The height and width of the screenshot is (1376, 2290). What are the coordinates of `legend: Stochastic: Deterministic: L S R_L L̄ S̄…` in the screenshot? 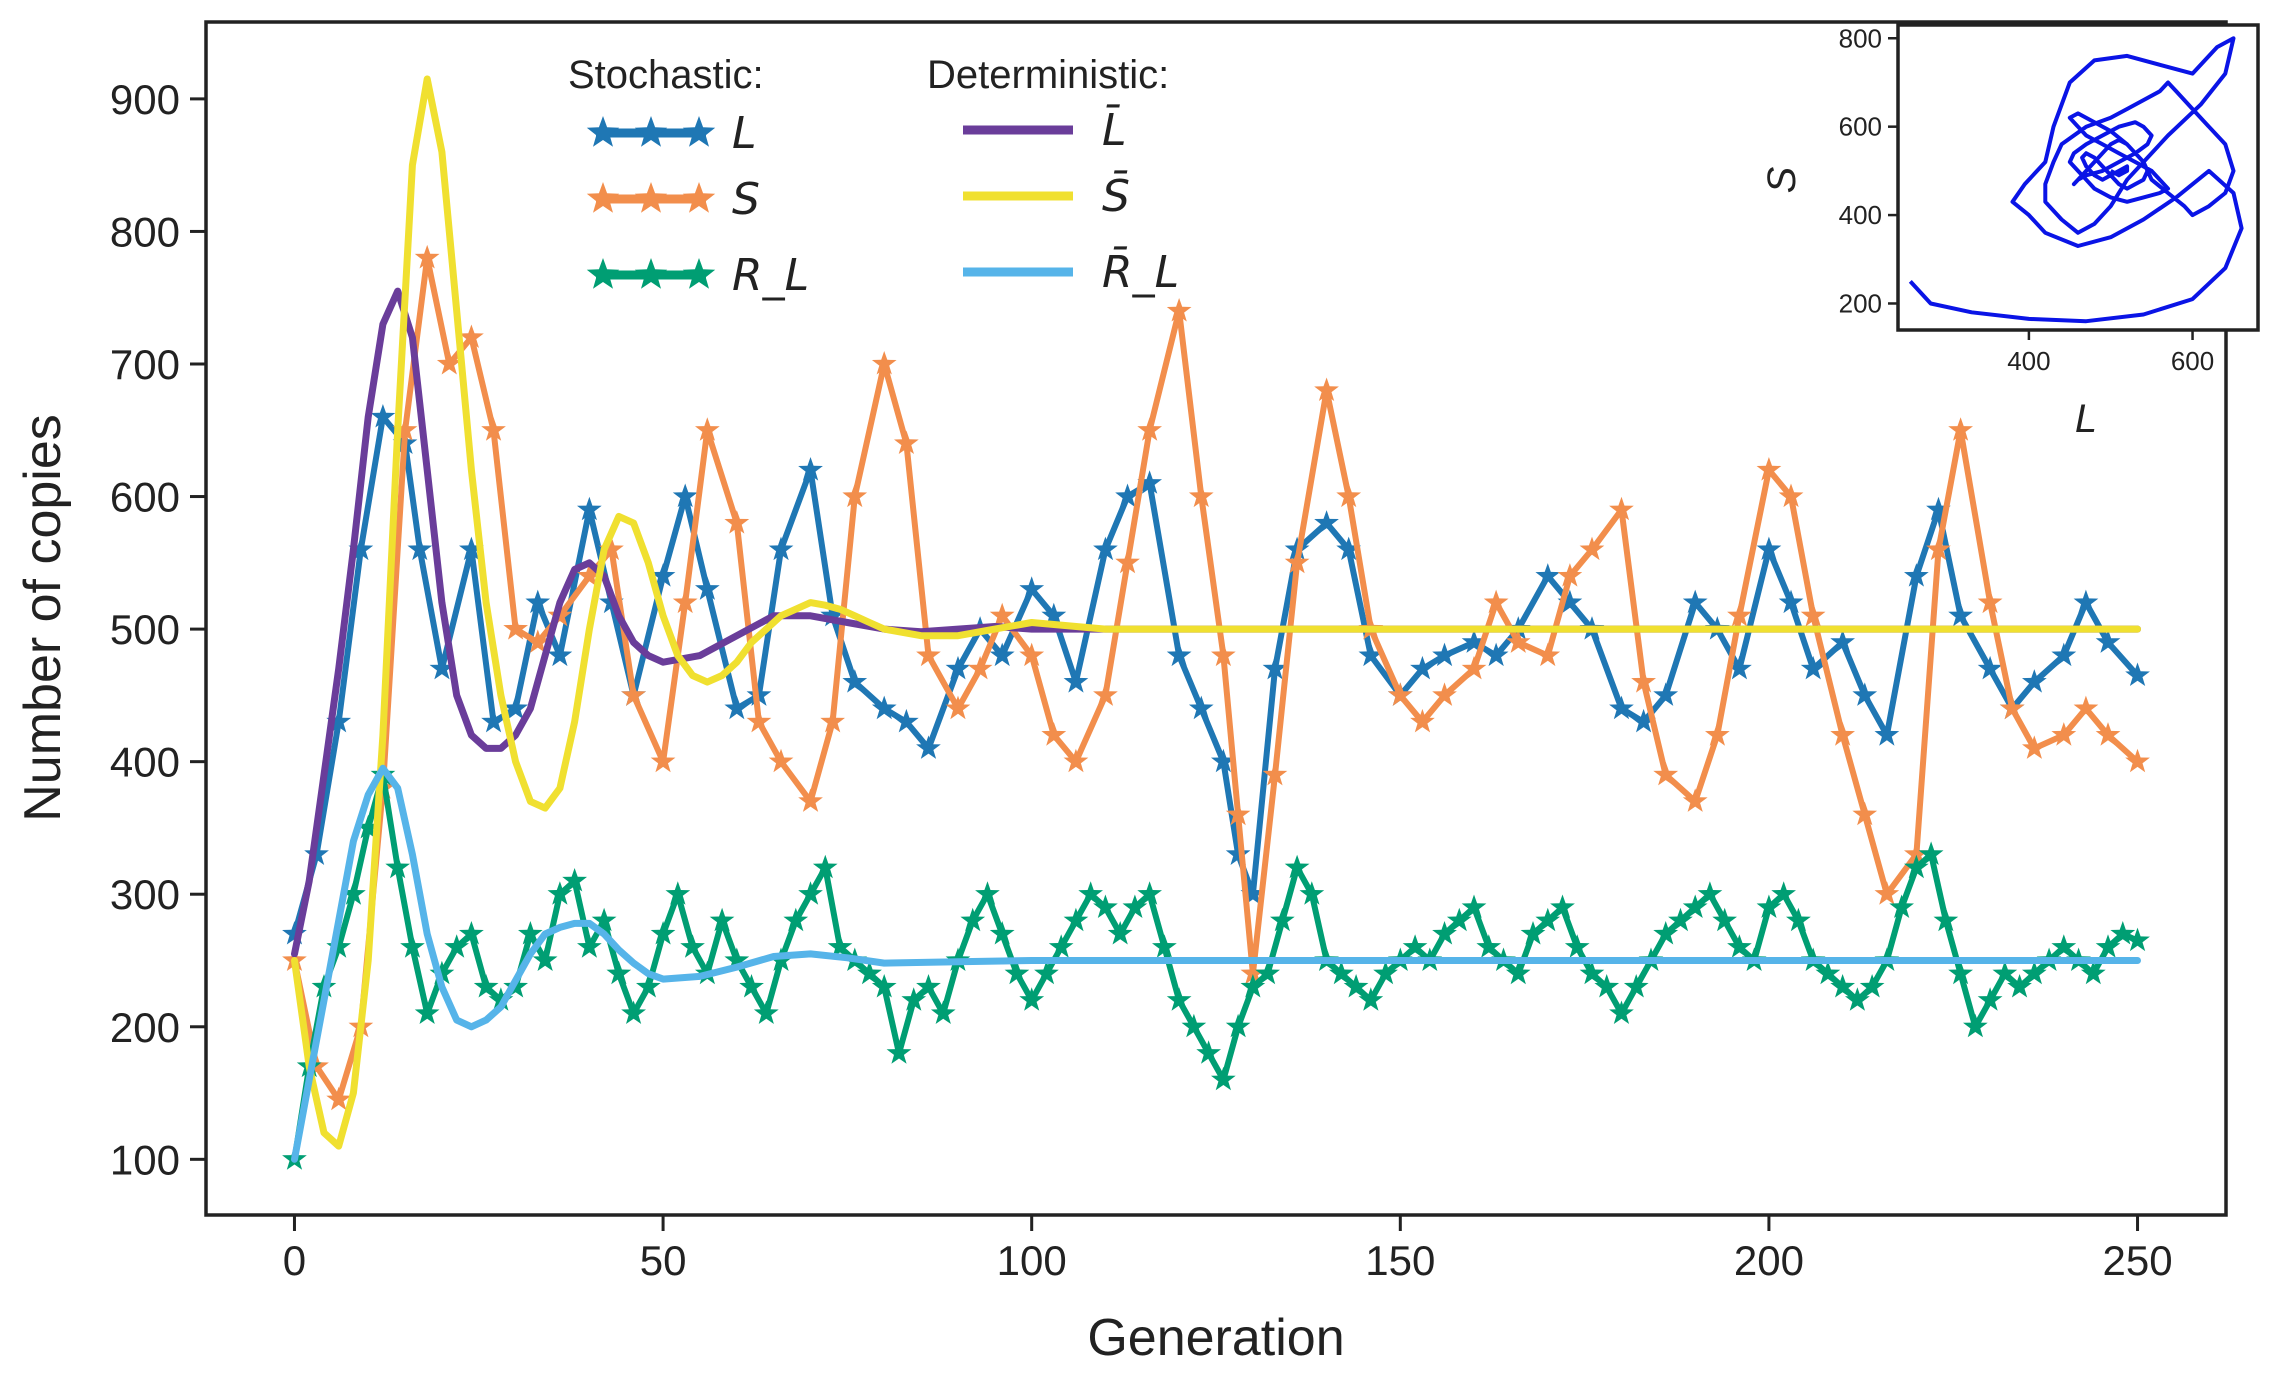 It's located at (873, 177).